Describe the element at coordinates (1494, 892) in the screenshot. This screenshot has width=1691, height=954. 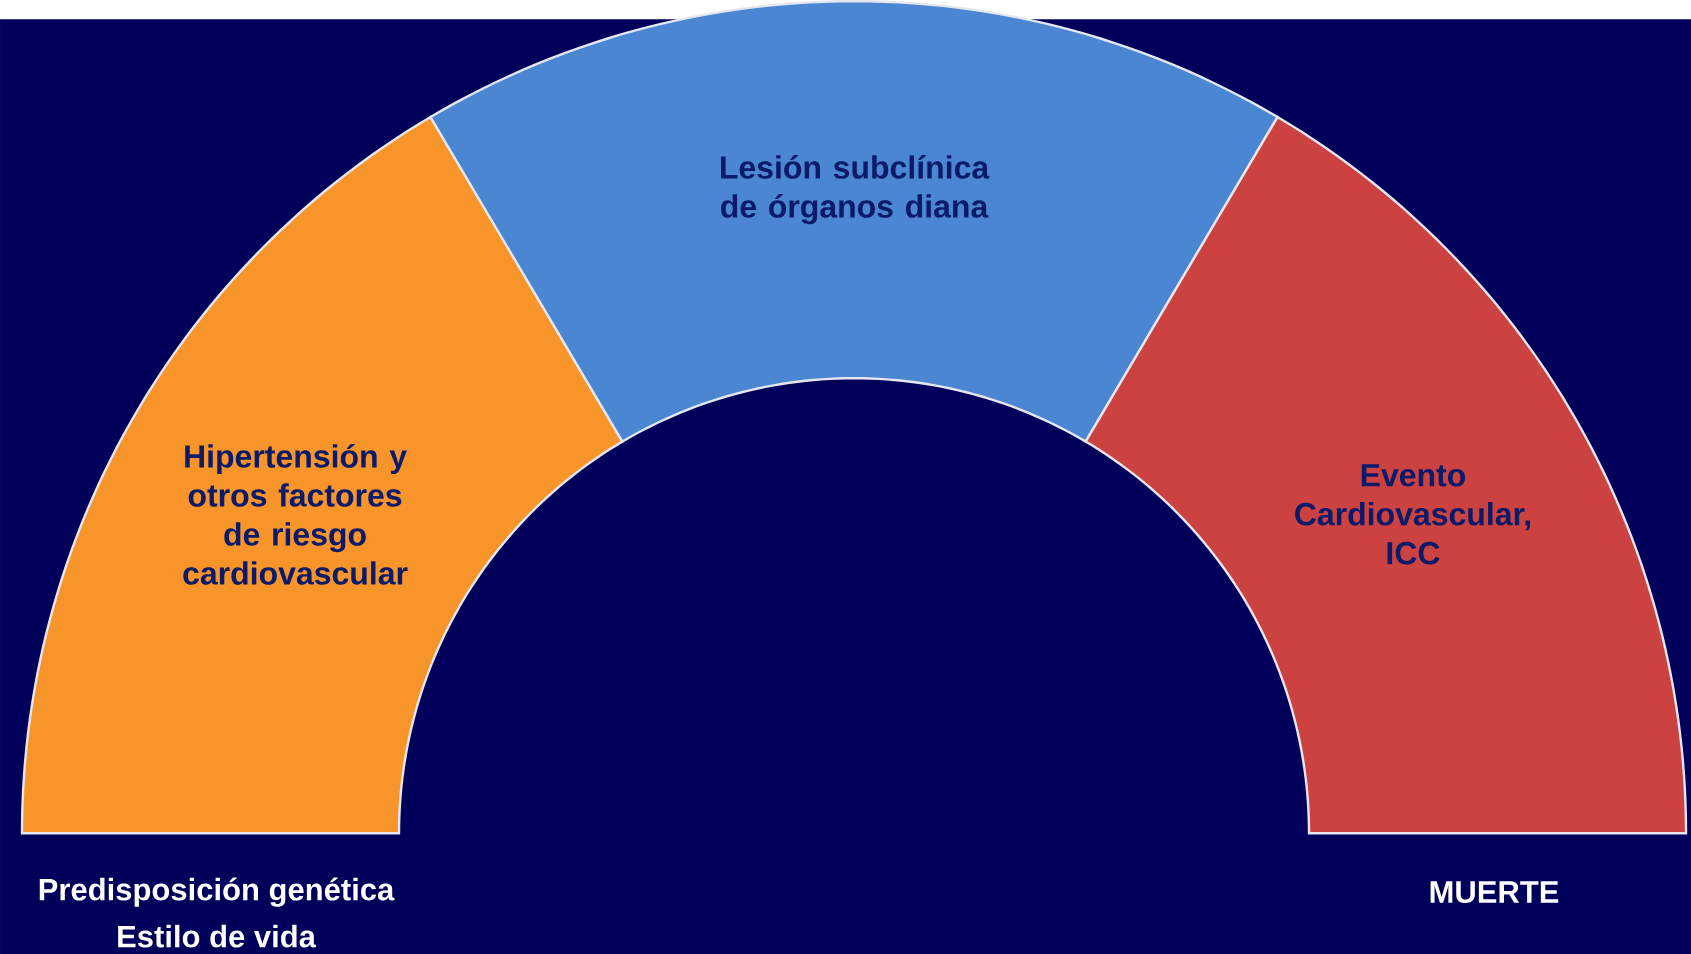
I see `text: MUERTE` at that location.